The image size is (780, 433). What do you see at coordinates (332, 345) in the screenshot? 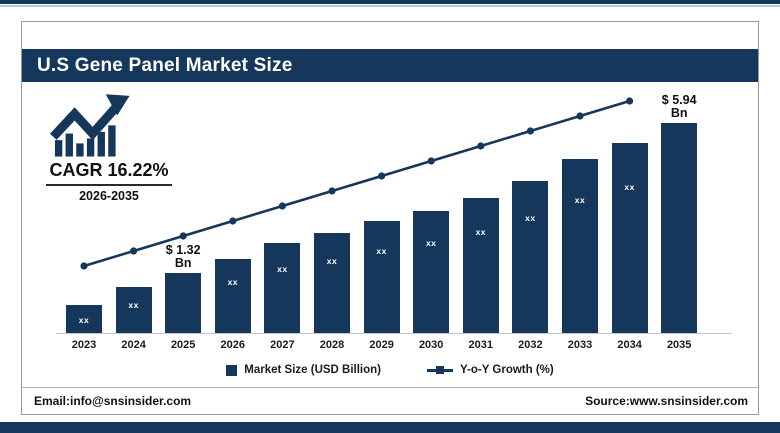
I see `year-label-2028: 2028` at bounding box center [332, 345].